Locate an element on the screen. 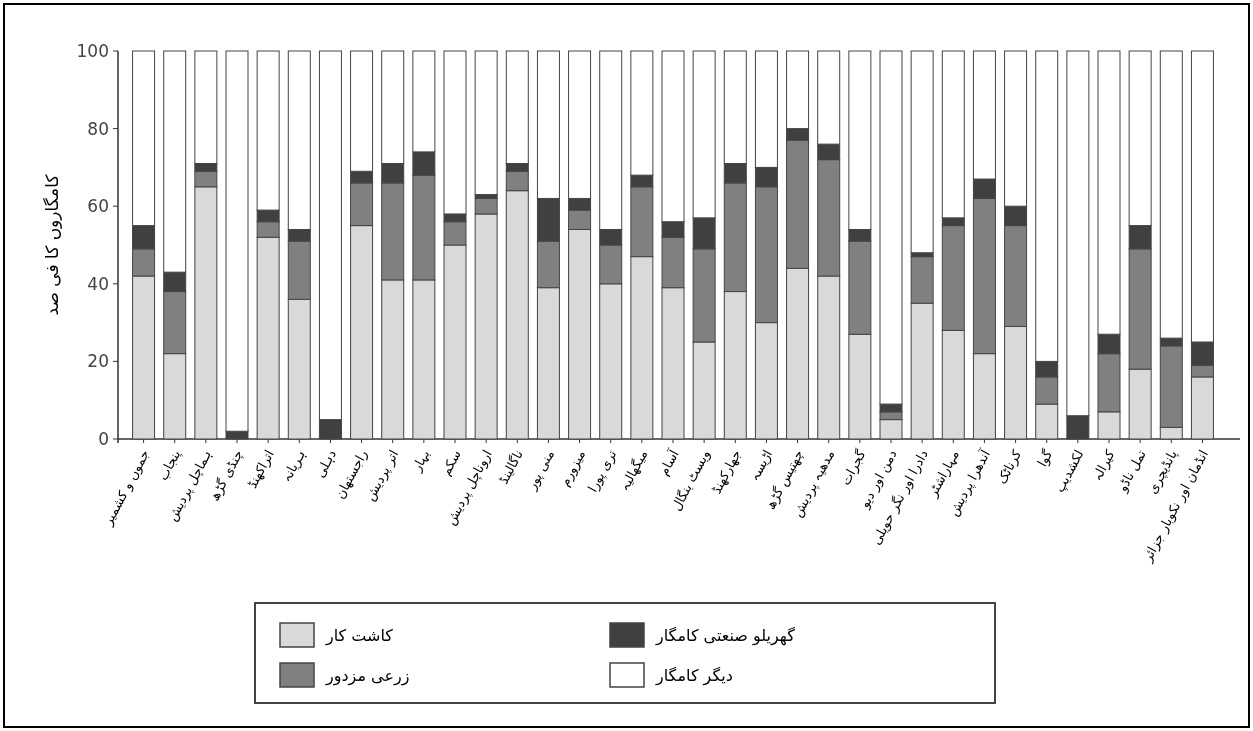  legend-label: دیگر کامگار is located at coordinates (694, 676).